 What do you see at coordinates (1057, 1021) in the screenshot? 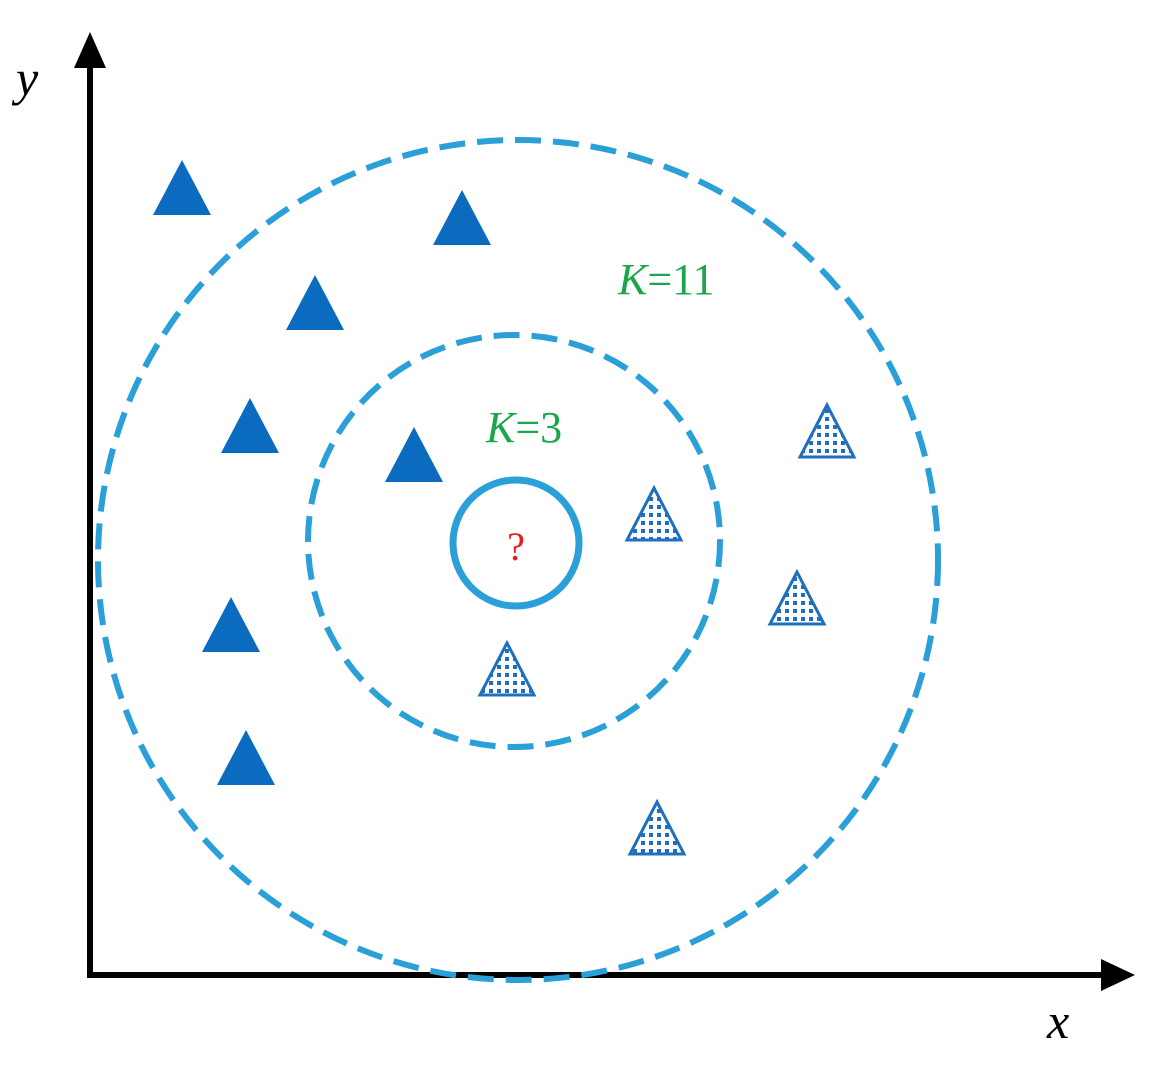
I see `x-axis-label: x` at bounding box center [1057, 1021].